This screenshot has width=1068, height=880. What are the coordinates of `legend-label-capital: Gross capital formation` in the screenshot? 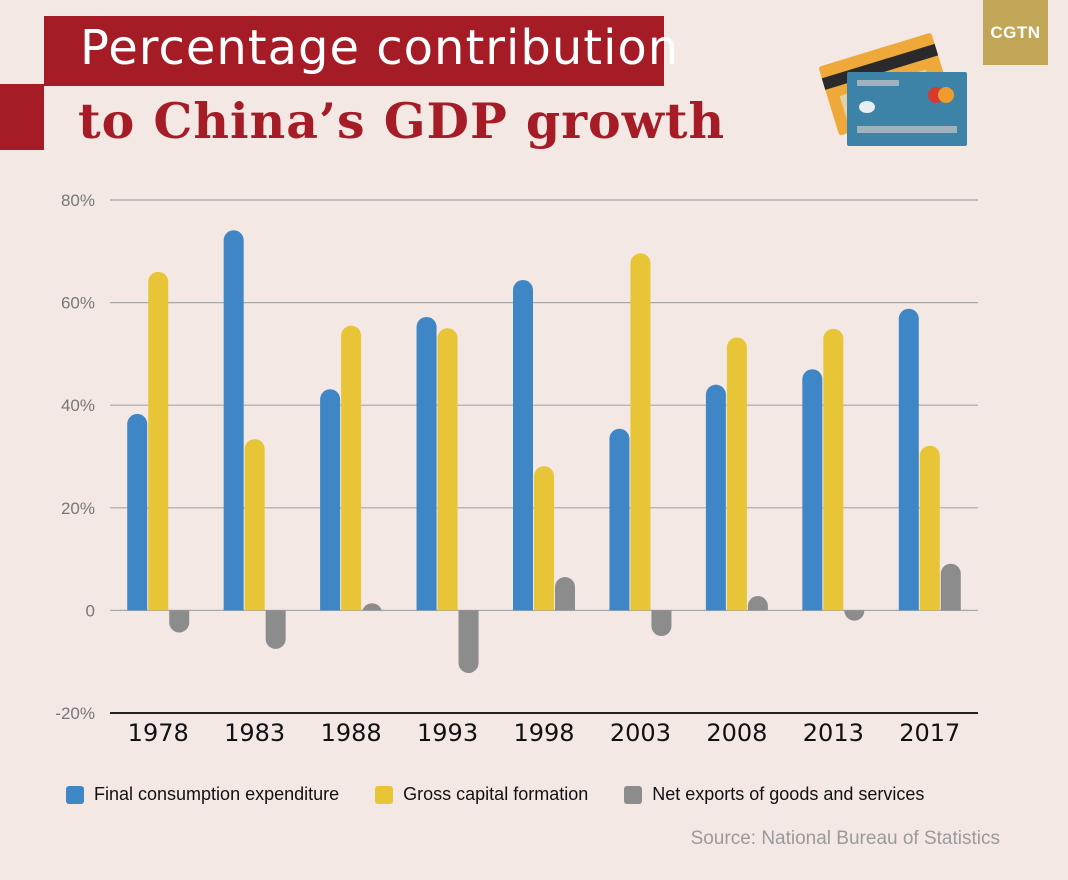 It's located at (496, 794).